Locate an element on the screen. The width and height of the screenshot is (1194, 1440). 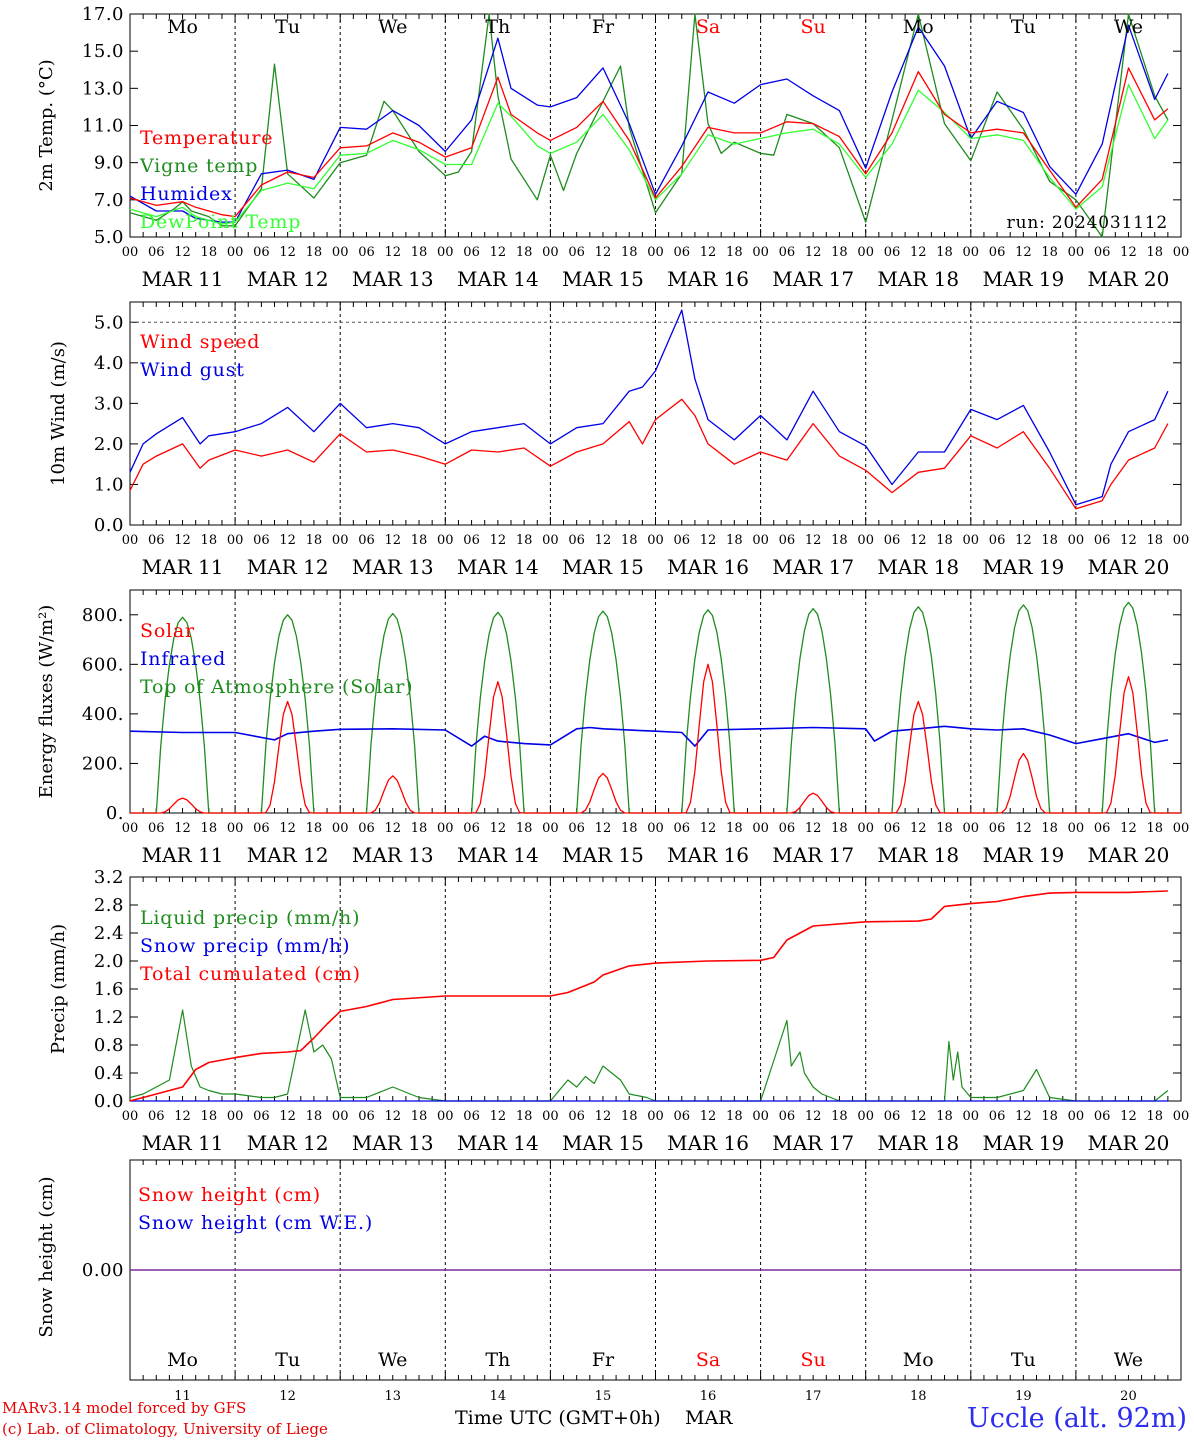
day-number-label: 19 is located at coordinates (1023, 1396).